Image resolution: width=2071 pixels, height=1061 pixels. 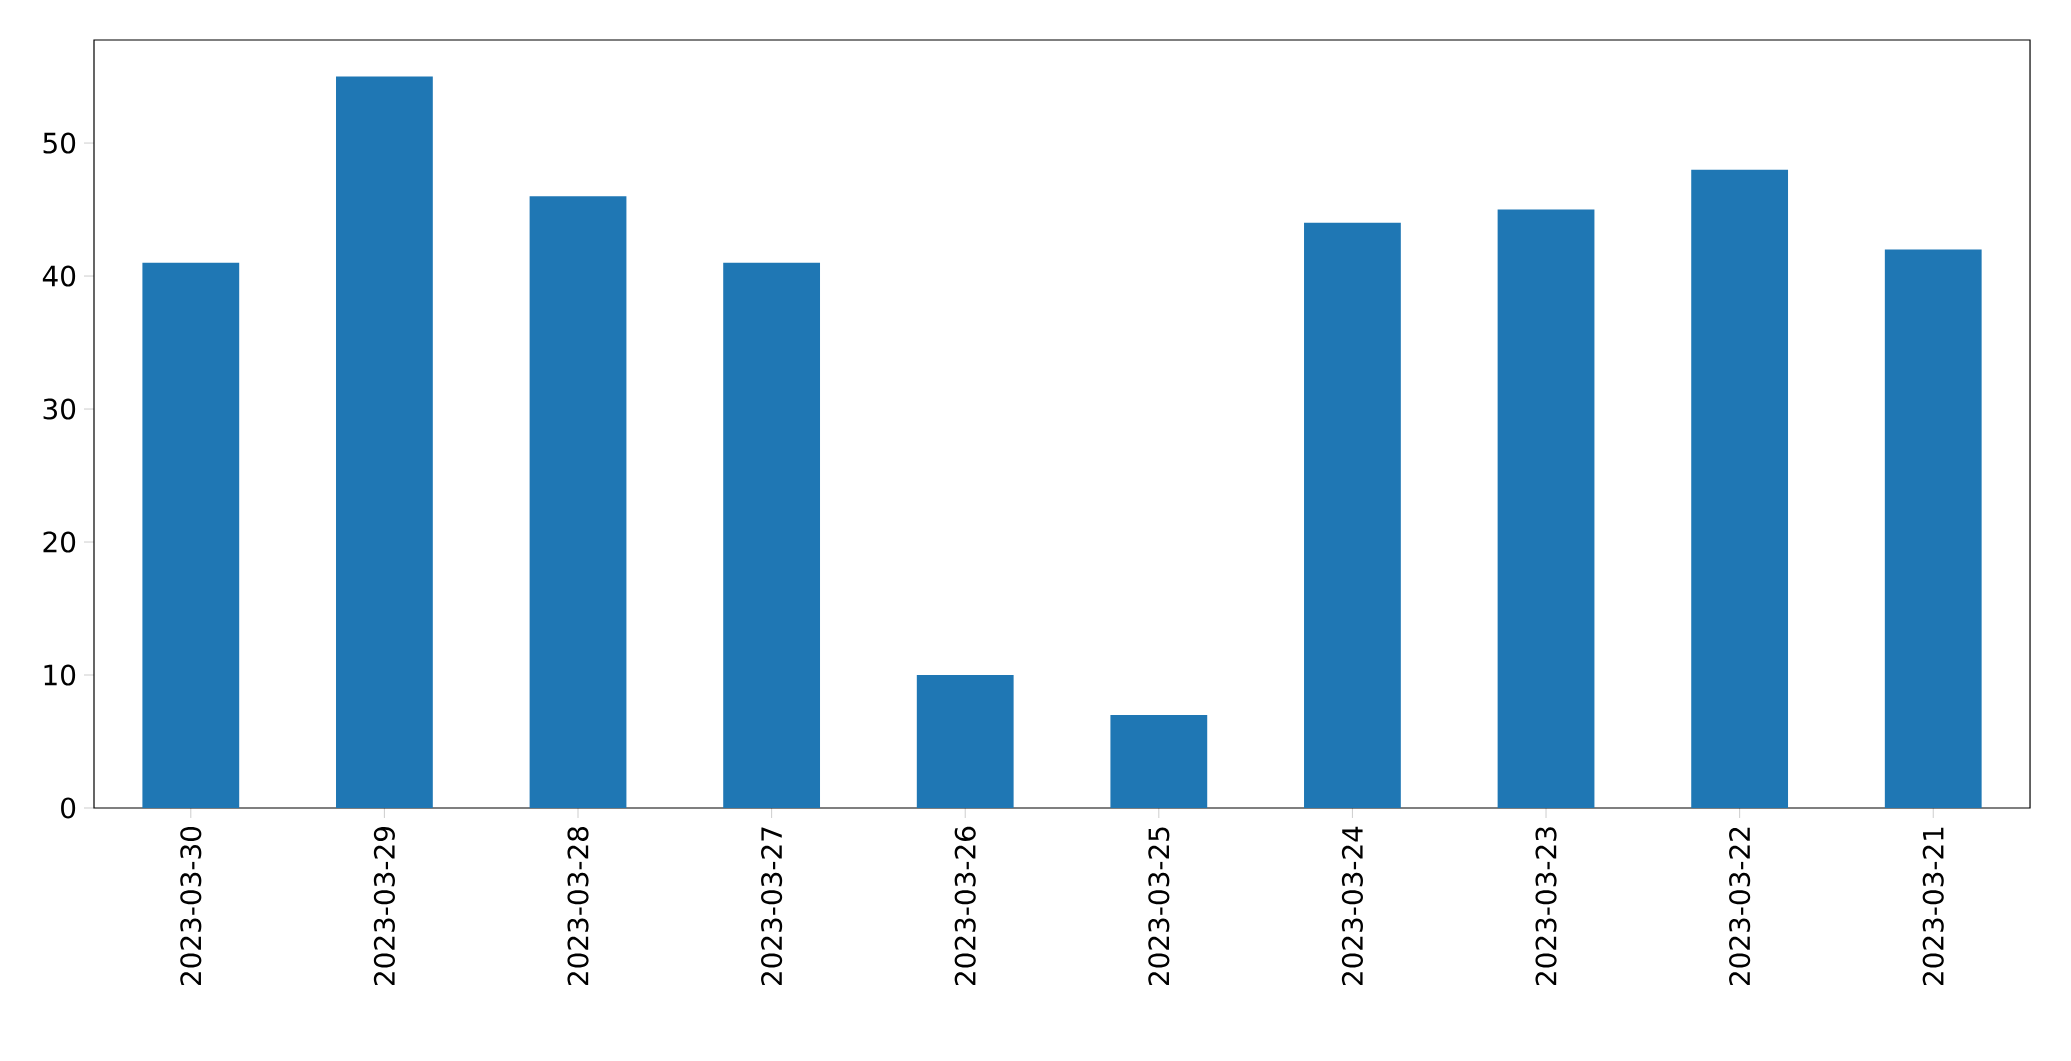 What do you see at coordinates (1352, 906) in the screenshot?
I see `x-tick-label: 2023-03-24` at bounding box center [1352, 906].